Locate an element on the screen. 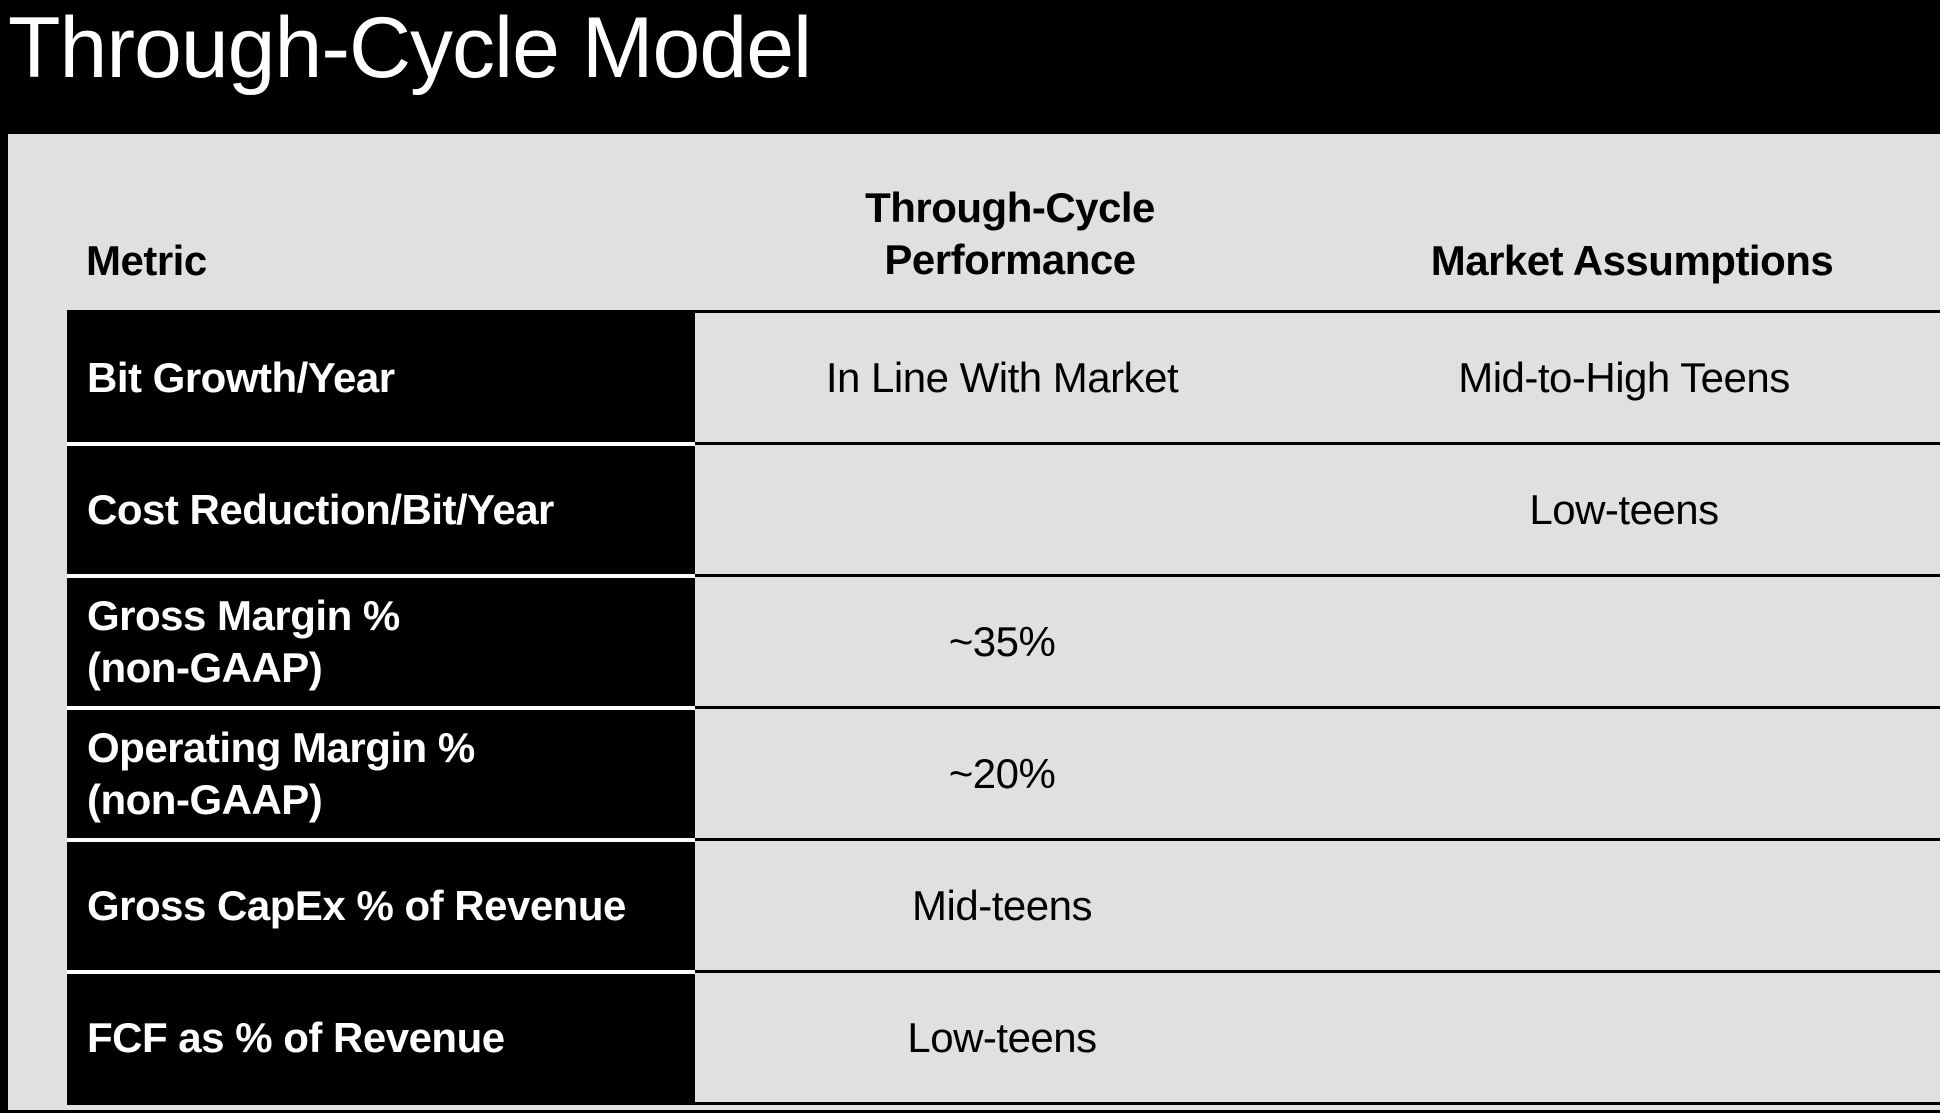 This screenshot has height=1113, width=1940. table-row: Gross CapEx % of Revenue Mid-teens is located at coordinates (1003, 907).